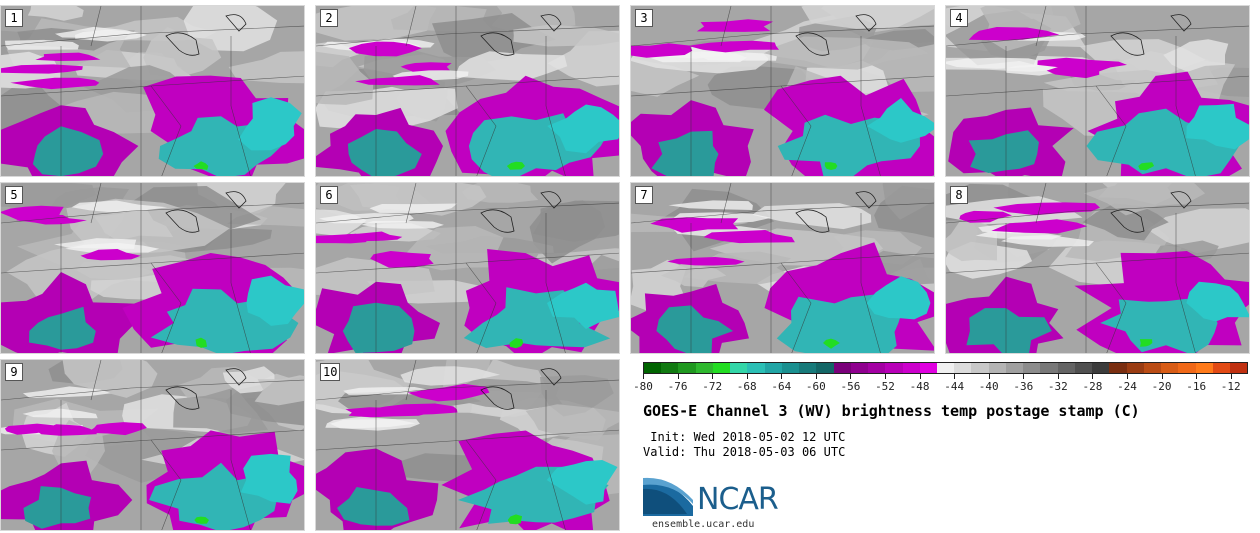 The height and width of the screenshot is (533, 1260). I want to click on ensemble-member-panel: 5, so click(152, 268).